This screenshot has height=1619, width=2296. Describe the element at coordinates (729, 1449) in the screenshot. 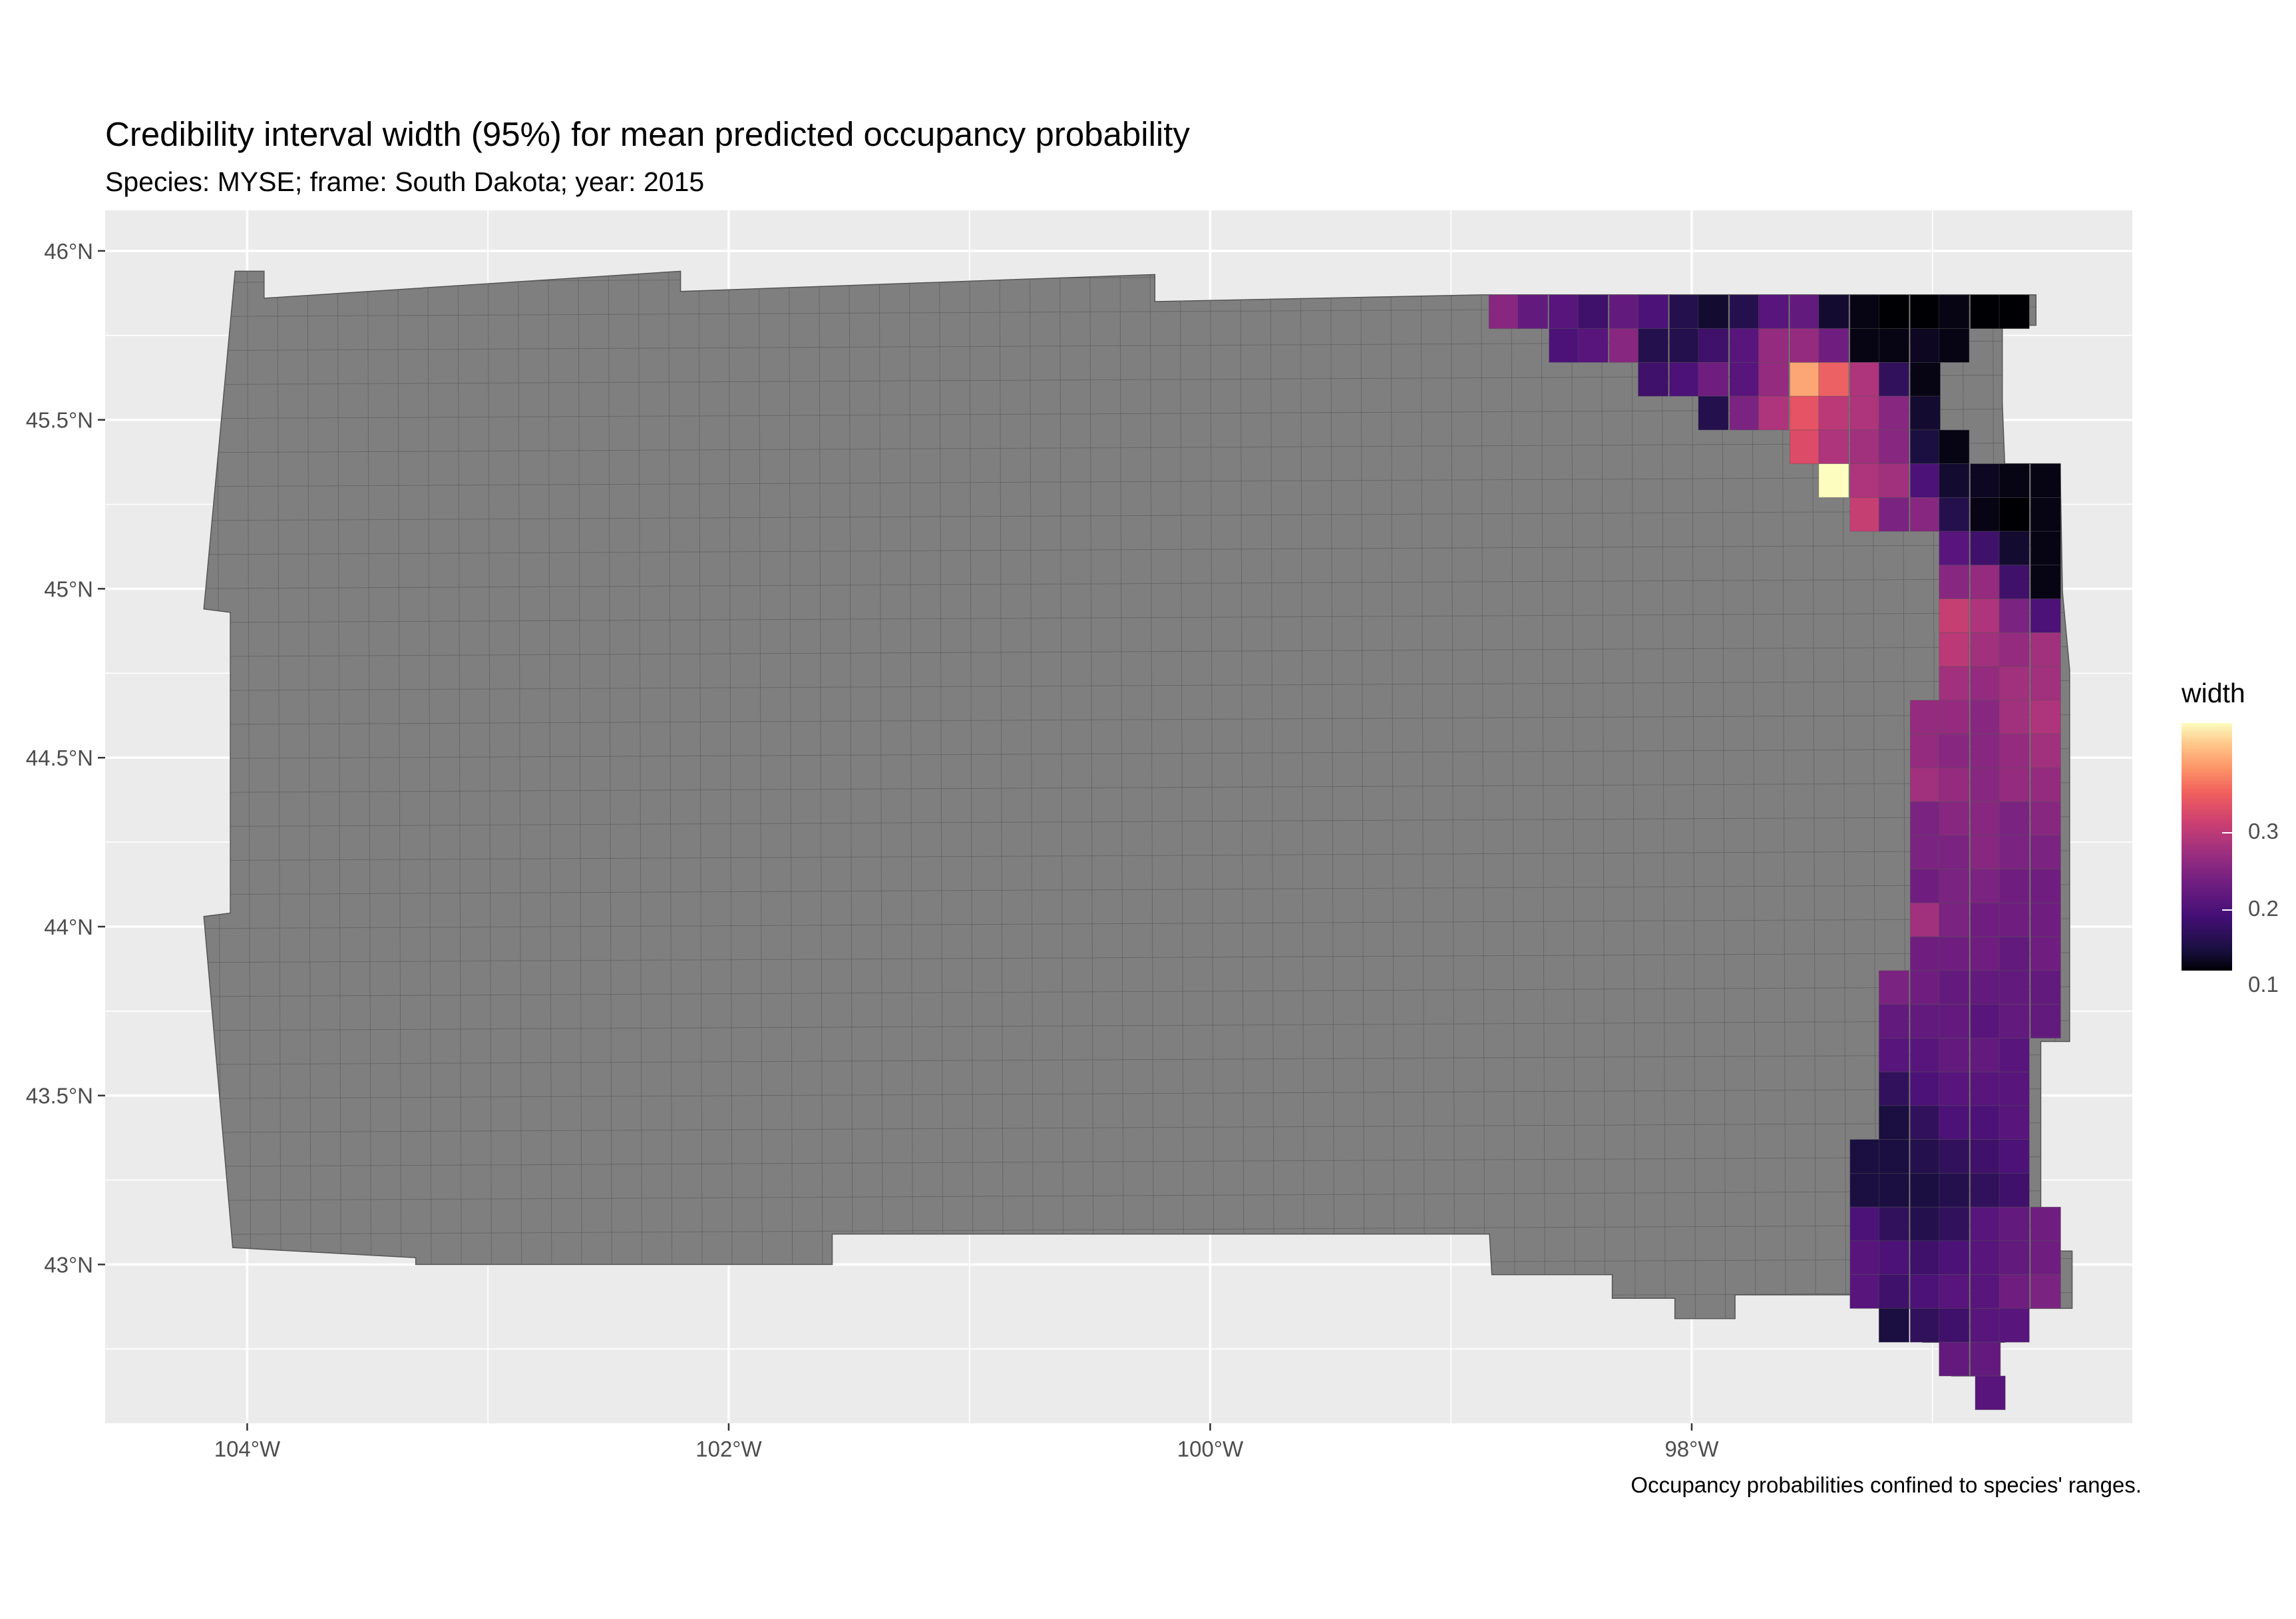

I see `x-tick-label: 102°W` at that location.